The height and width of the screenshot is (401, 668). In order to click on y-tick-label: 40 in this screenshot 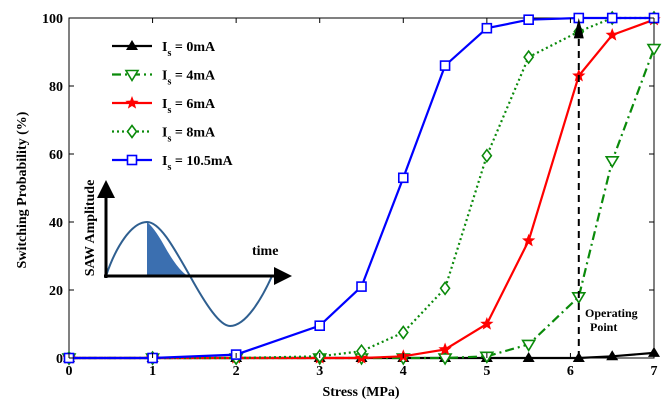, I will do `click(56, 223)`.